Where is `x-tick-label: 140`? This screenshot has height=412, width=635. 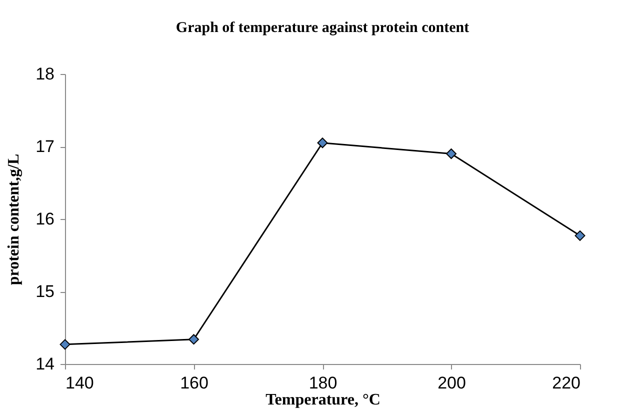 x-tick-label: 140 is located at coordinates (80, 383).